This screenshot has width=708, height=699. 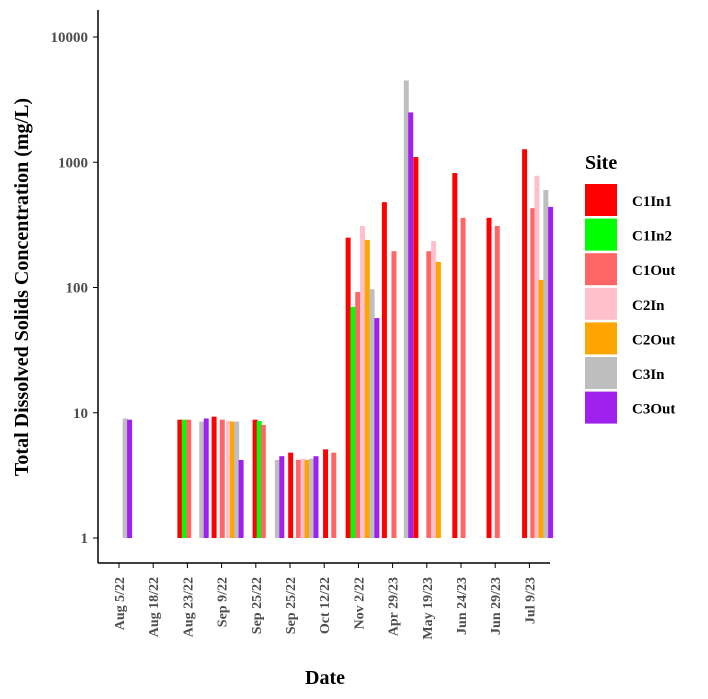 What do you see at coordinates (223, 602) in the screenshot?
I see `x-tick-label-3: Sep 9/22` at bounding box center [223, 602].